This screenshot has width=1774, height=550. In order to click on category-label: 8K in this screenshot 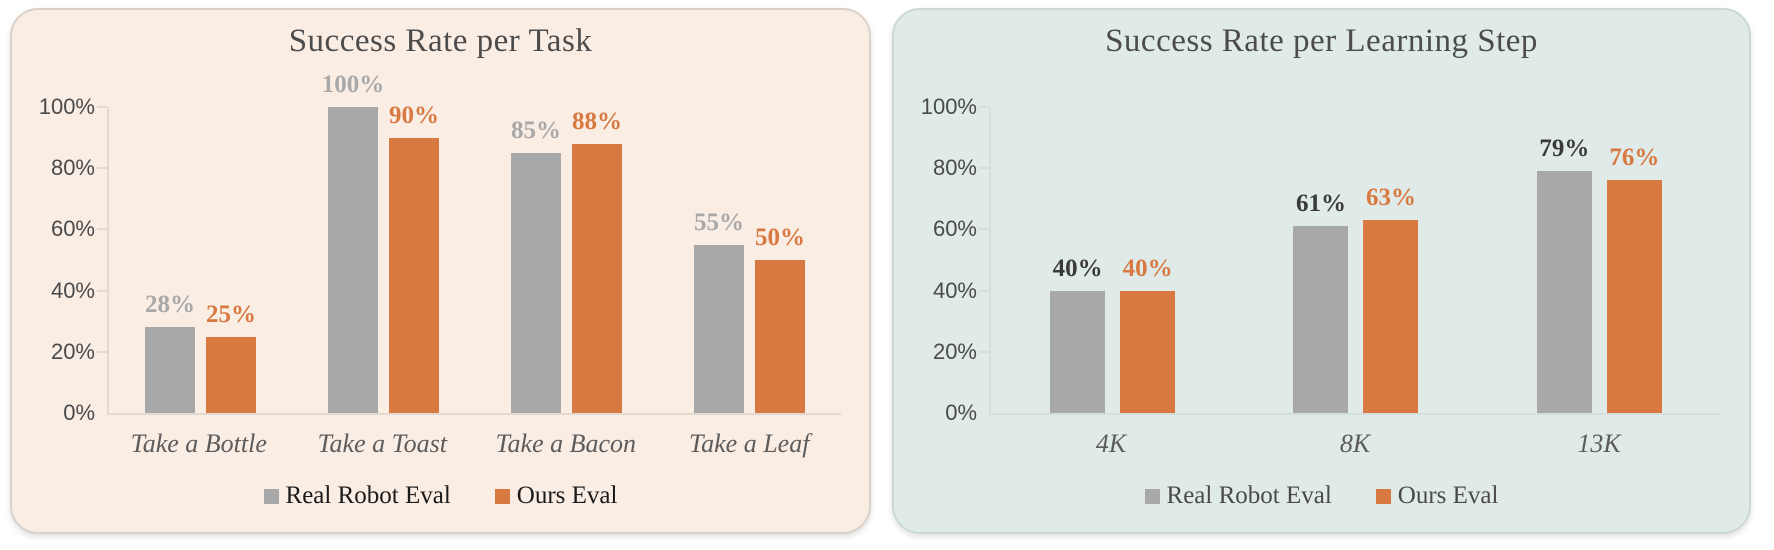, I will do `click(1355, 443)`.